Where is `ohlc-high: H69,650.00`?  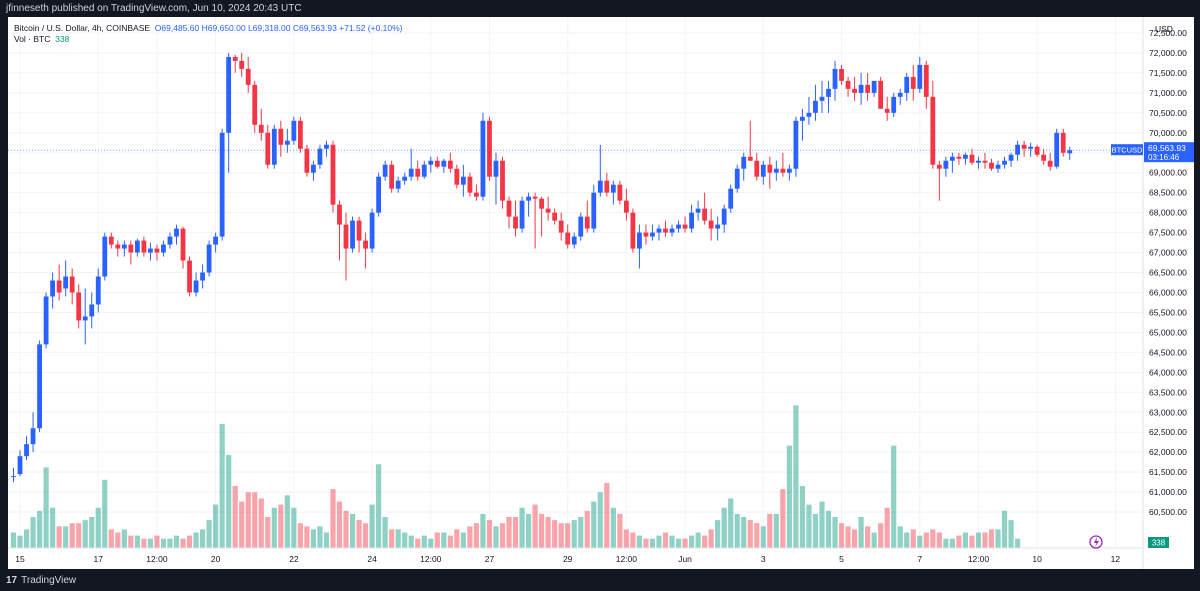
ohlc-high: H69,650.00 is located at coordinates (223, 28).